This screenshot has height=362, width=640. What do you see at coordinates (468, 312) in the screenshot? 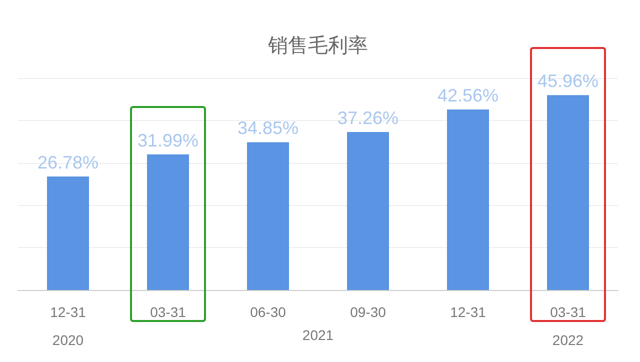
I see `x-tick-label: 12-31` at bounding box center [468, 312].